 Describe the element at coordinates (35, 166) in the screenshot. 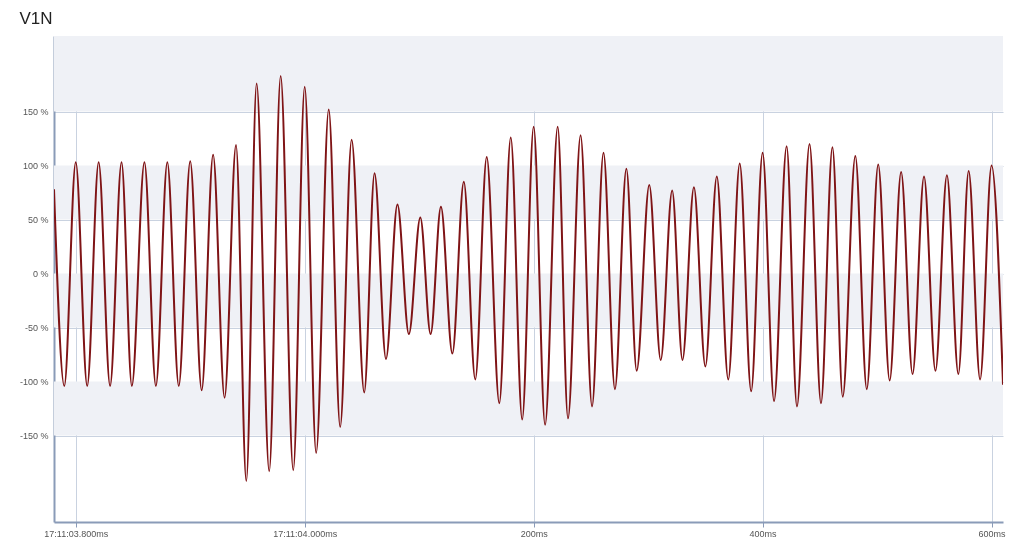

I see `y-tick-label: 100 %` at that location.